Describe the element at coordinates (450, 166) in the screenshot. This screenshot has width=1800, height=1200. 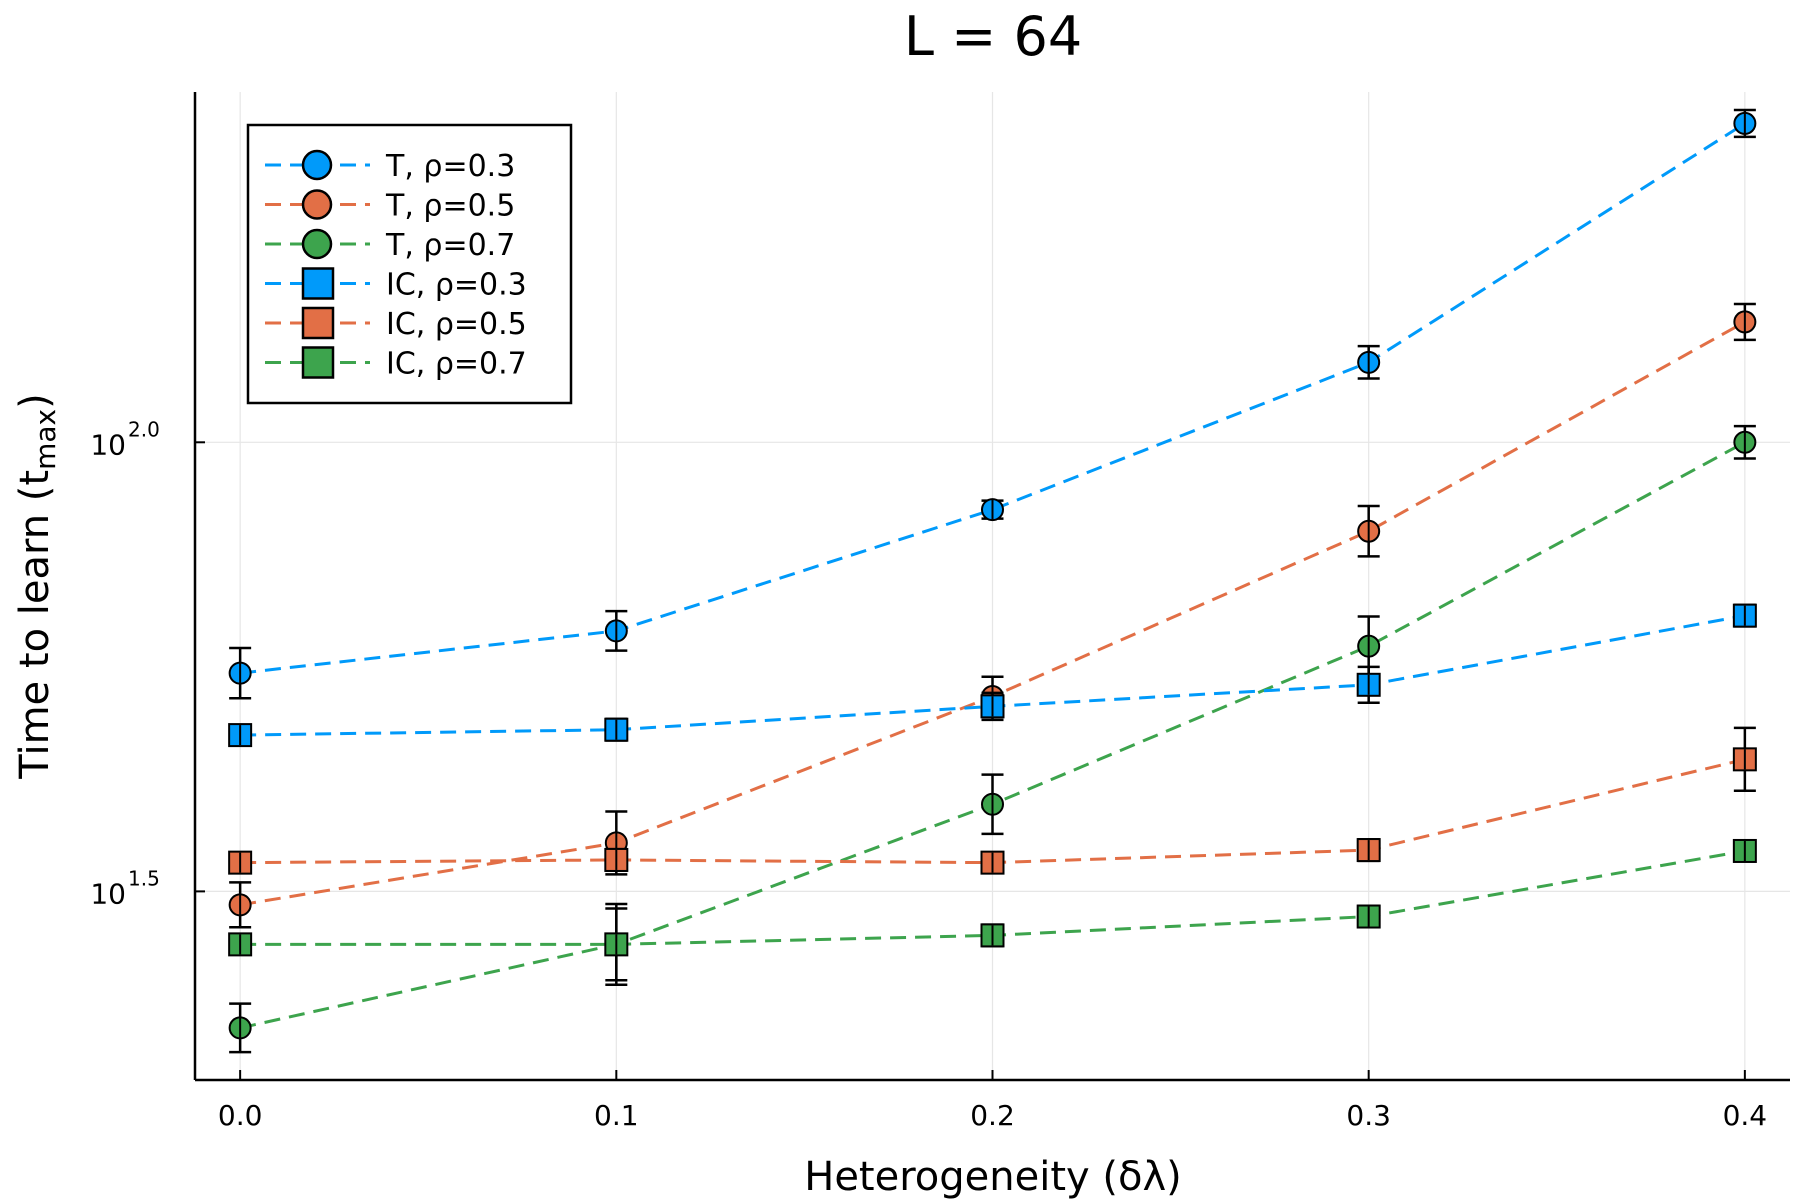
I see `legend-label: T, ρ=0.3` at that location.